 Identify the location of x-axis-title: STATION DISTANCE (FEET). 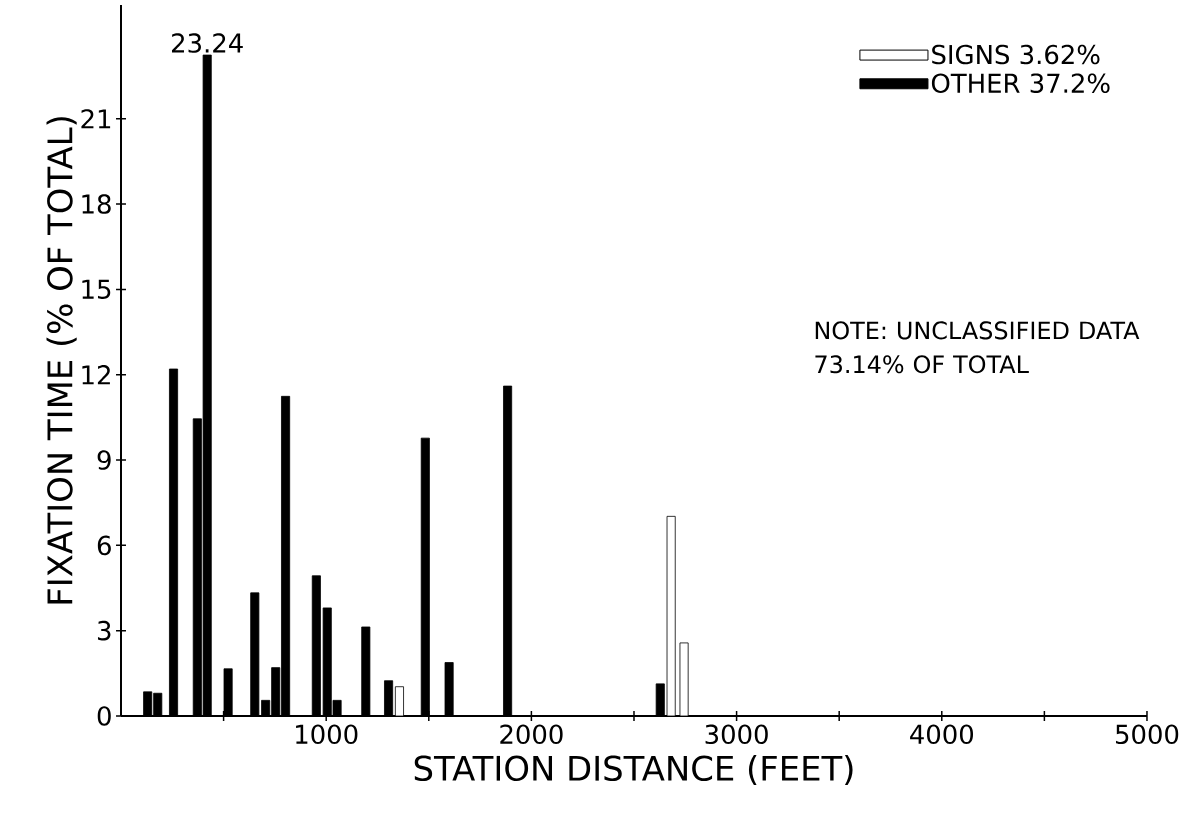
(633, 770).